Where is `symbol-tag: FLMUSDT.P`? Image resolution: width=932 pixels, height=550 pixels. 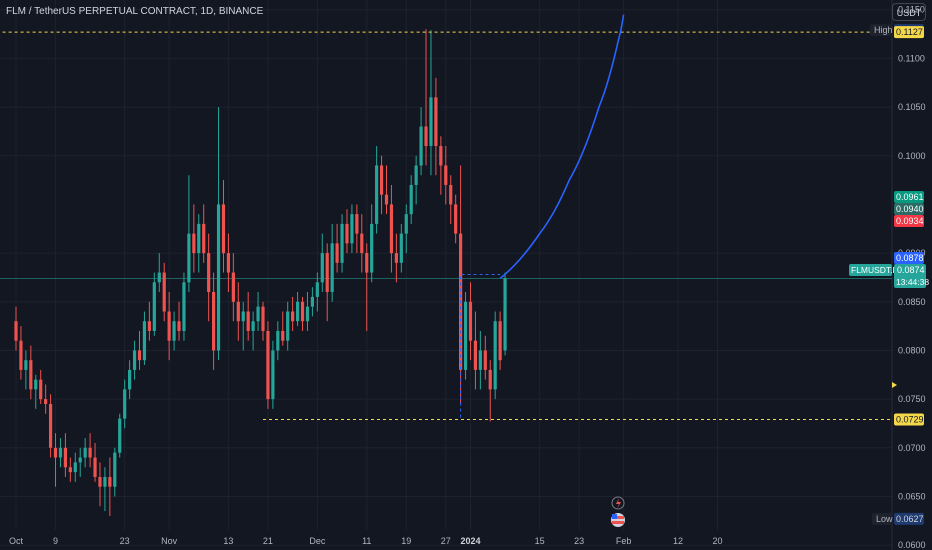
symbol-tag: FLMUSDT.P is located at coordinates (875, 270).